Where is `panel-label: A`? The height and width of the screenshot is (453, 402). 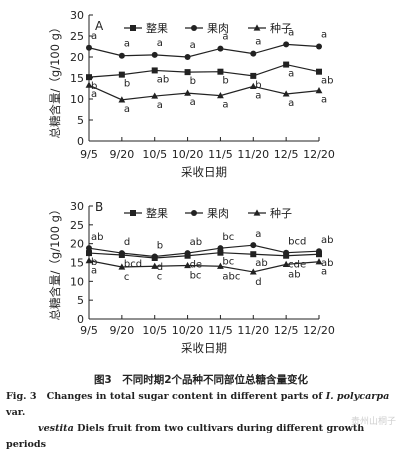
panel-label: A is located at coordinates (99, 26).